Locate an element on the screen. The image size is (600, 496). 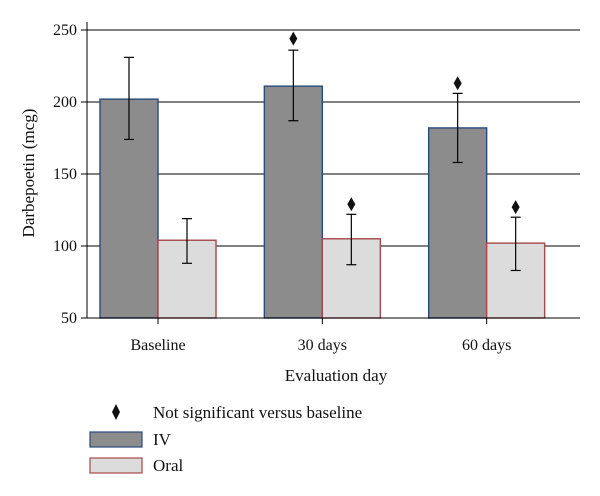
x-tick-label-3: 60 days is located at coordinates (486, 345).